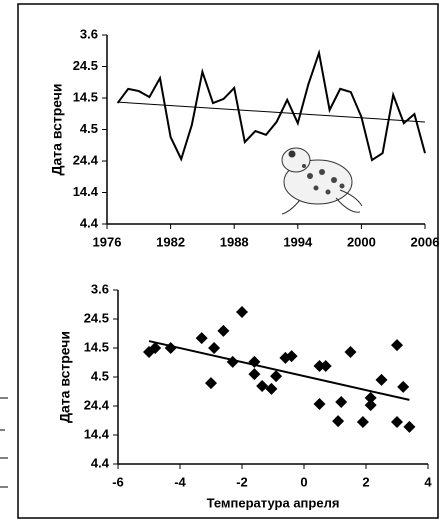 The image size is (440, 524). Describe the element at coordinates (322, 181) in the screenshot. I see `frog-illustration` at that location.